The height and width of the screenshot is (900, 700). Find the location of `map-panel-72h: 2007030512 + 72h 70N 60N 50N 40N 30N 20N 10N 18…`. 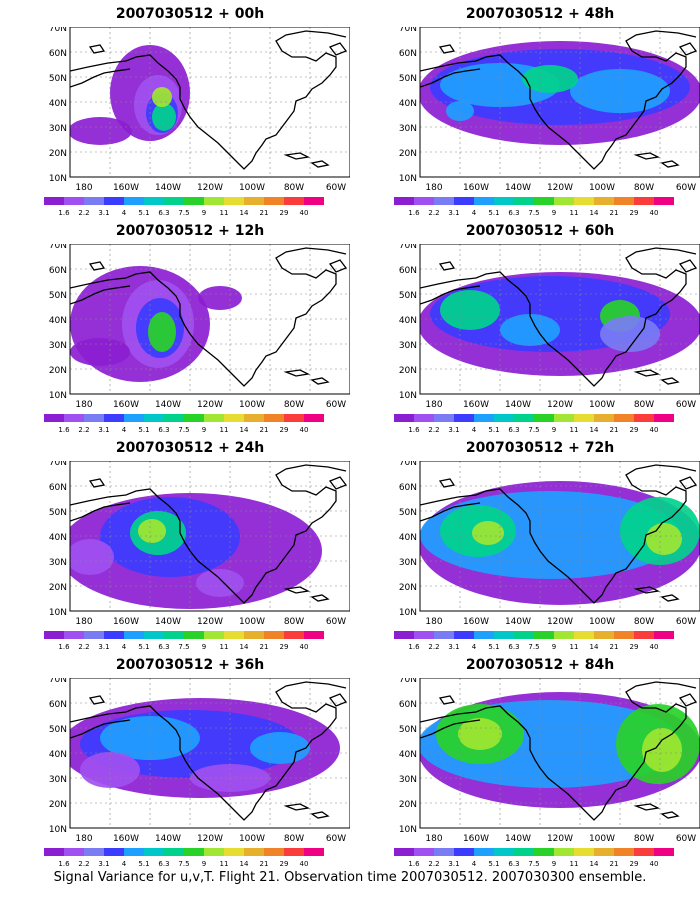

map-panel-72h: 2007030512 + 72h 70N 60N 50N 40N 30N 20N 10N 18… is located at coordinates (540, 546).